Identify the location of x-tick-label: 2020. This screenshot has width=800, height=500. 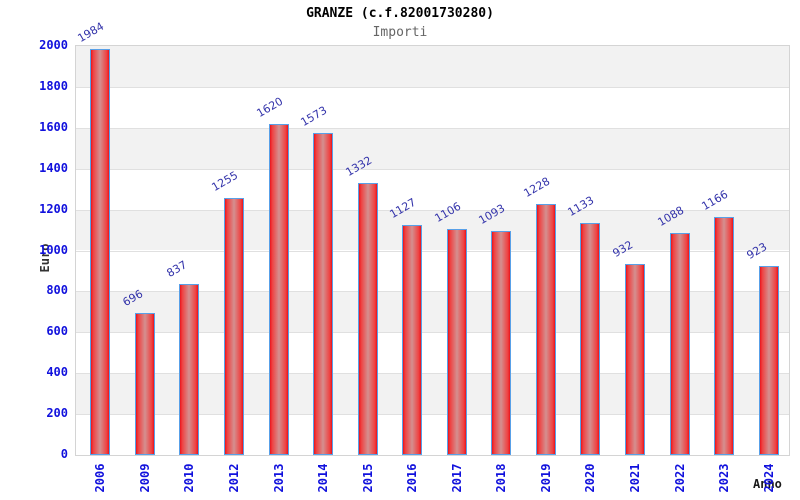
(590, 478).